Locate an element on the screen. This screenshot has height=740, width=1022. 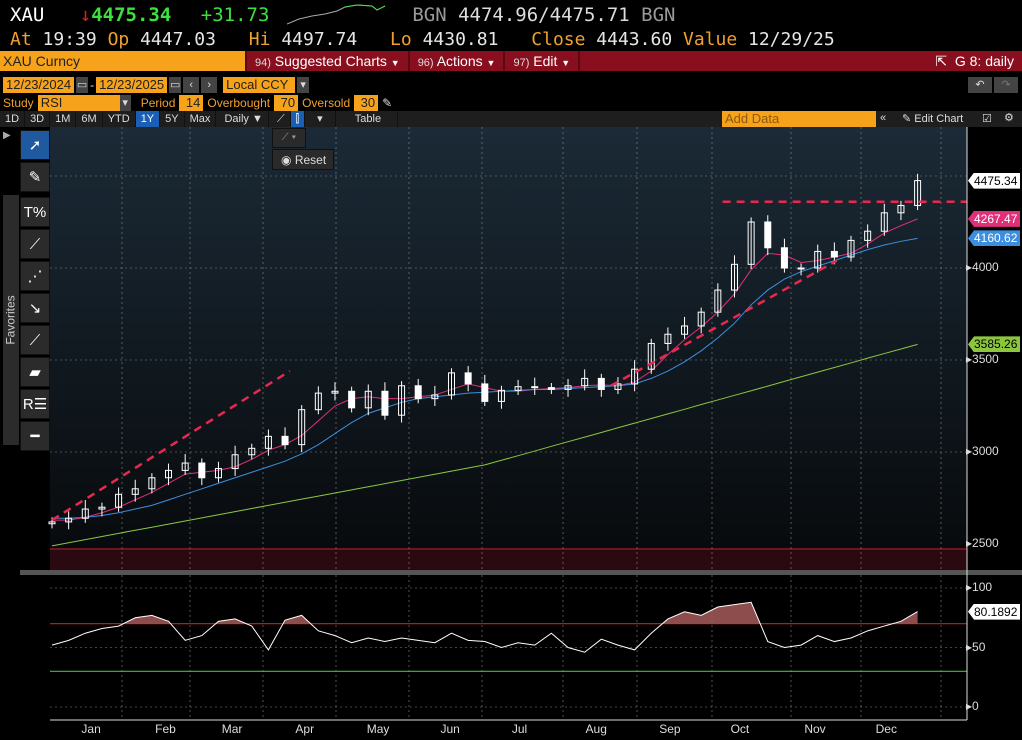
chart-type-select: ⟋ ▾ is located at coordinates (289, 138).